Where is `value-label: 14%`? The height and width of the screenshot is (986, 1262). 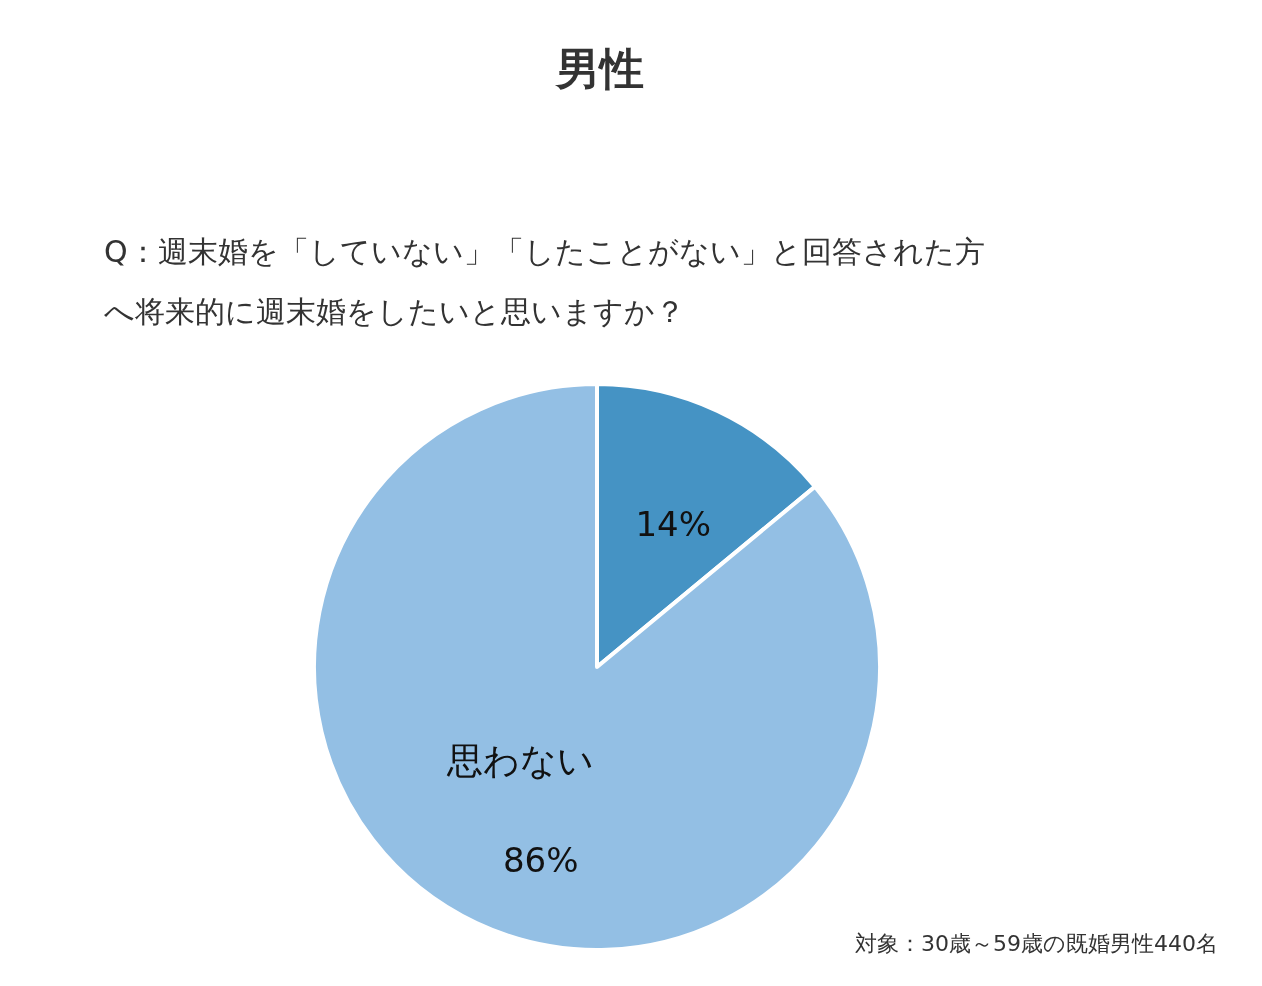
value-label: 14% is located at coordinates (673, 523).